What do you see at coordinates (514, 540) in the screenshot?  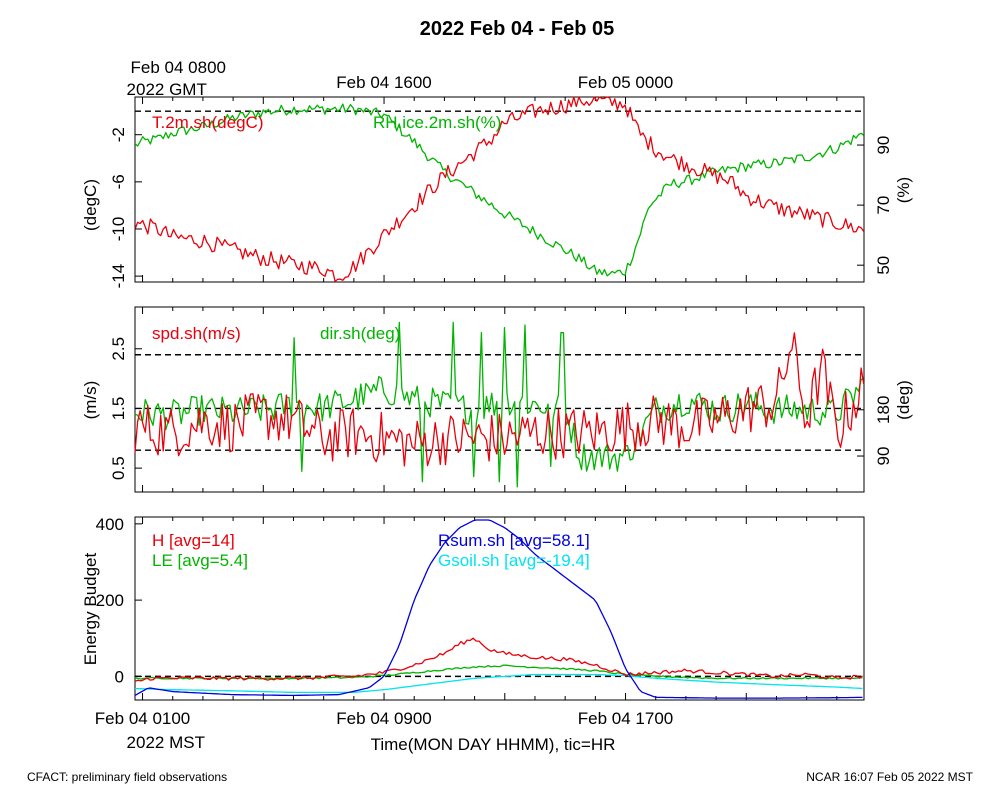 I see `series-label-rsum: Rsum.sh [avg=58.1]` at bounding box center [514, 540].